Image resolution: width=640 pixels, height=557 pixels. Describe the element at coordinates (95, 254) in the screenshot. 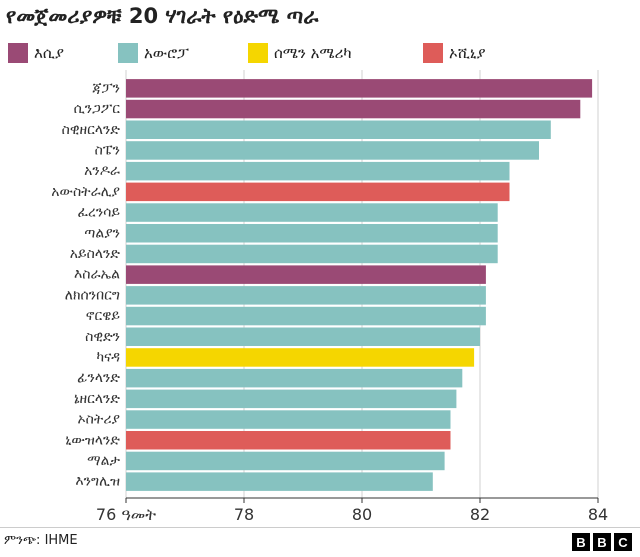

I see `category-label: አይስላንድ` at that location.